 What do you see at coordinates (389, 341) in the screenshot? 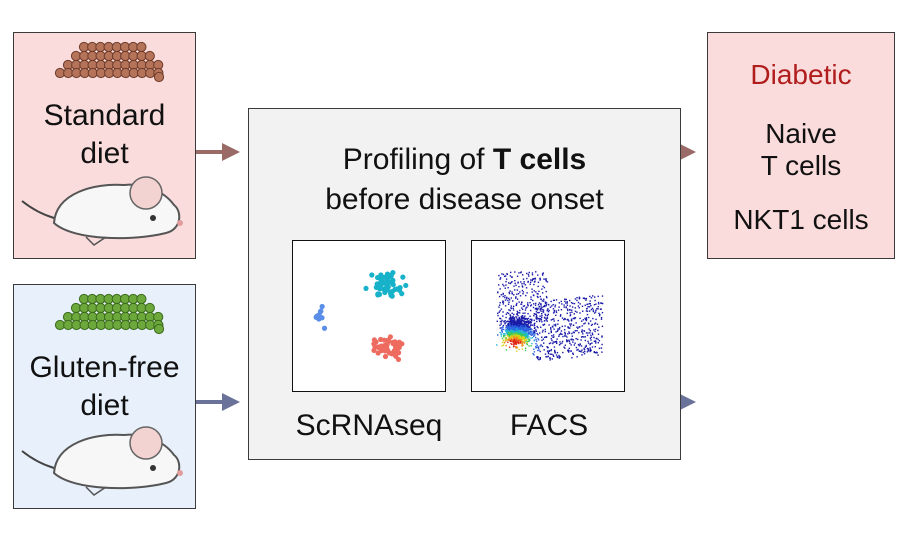
I see `cell-dot` at bounding box center [389, 341].